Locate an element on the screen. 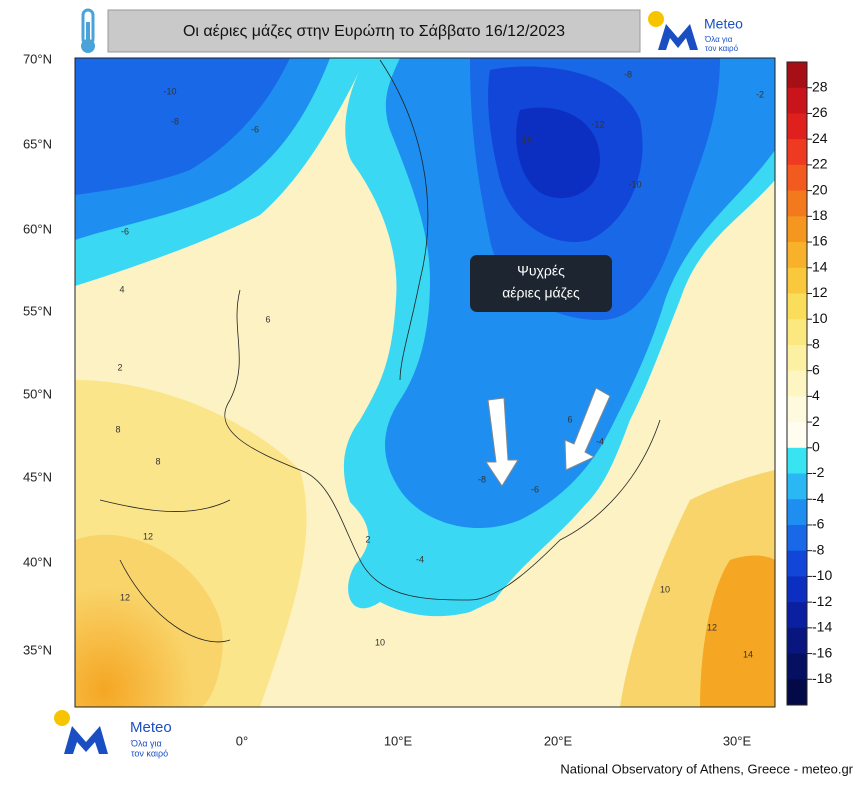 The image size is (868, 798). colorbar-label: 2 is located at coordinates (816, 421).